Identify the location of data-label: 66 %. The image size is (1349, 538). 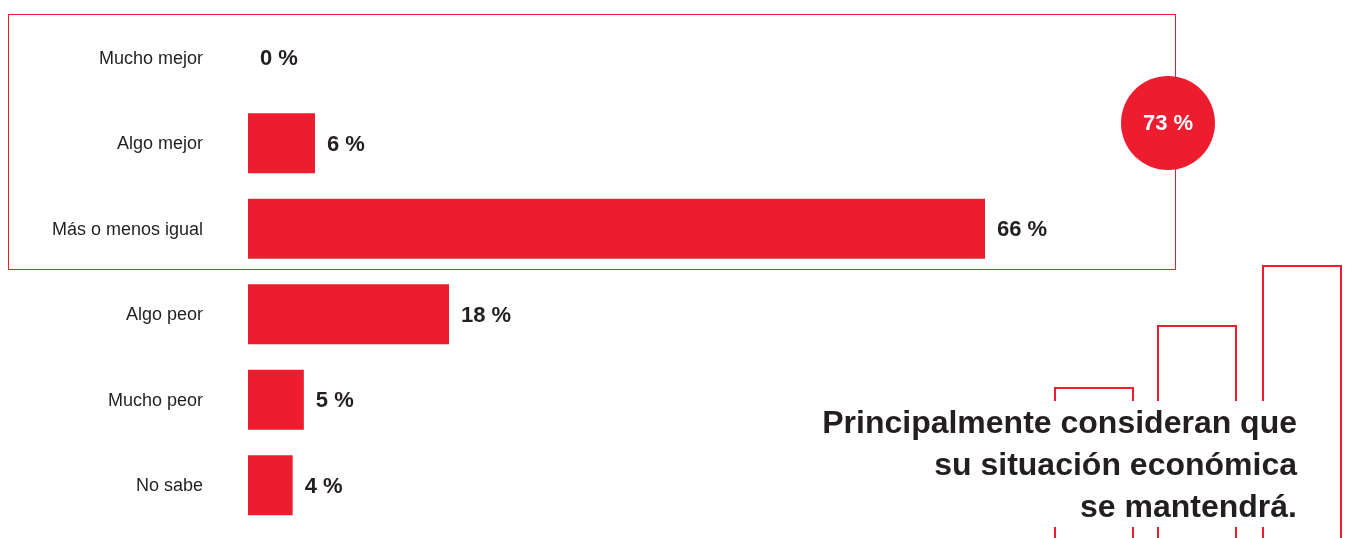
(1022, 229).